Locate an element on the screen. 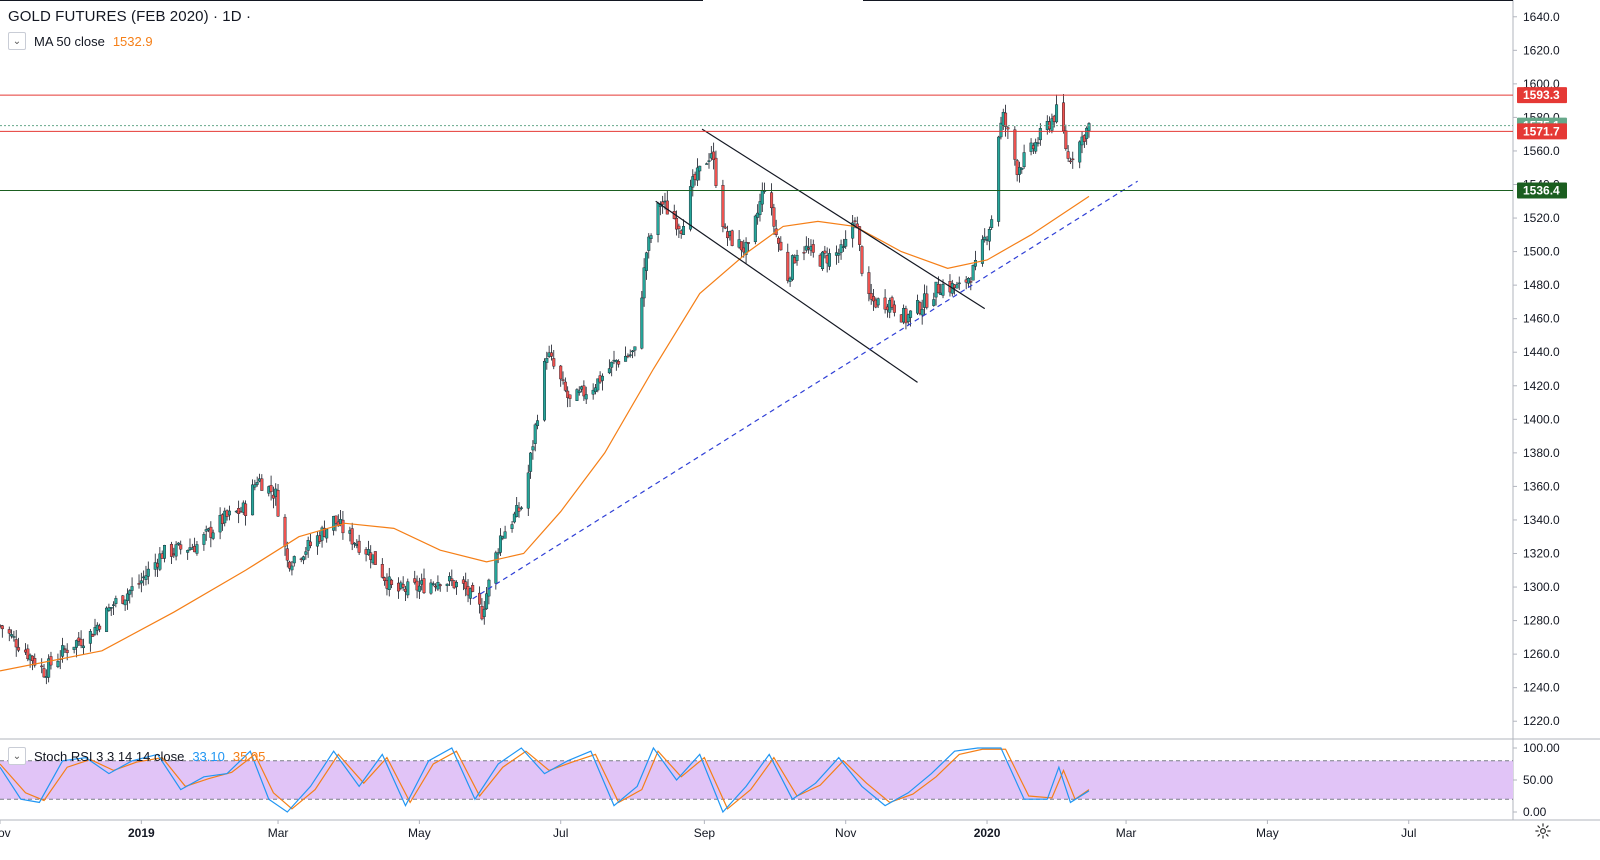 The width and height of the screenshot is (1600, 860). price-tick-label: 1500.0 is located at coordinates (1541, 252).